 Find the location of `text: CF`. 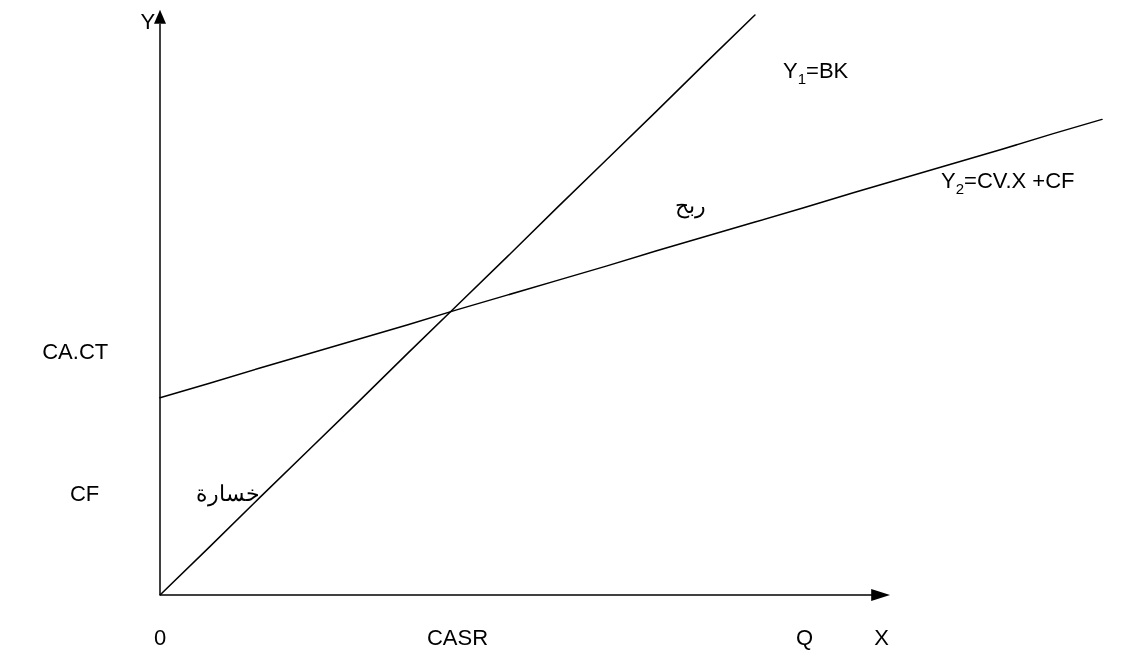

text: CF is located at coordinates (84, 493).